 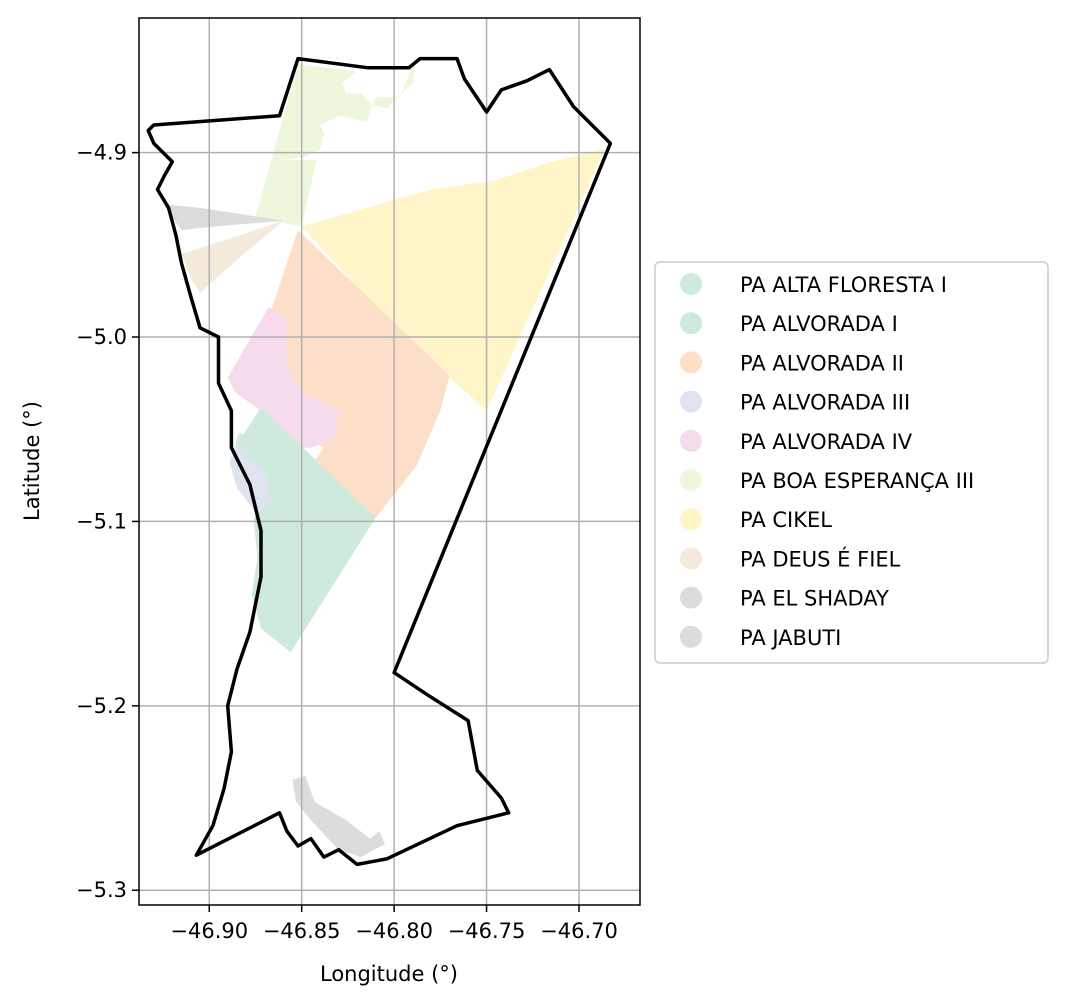 What do you see at coordinates (336, 141) in the screenshot?
I see `region-pa-boa-esperan-a-iii` at bounding box center [336, 141].